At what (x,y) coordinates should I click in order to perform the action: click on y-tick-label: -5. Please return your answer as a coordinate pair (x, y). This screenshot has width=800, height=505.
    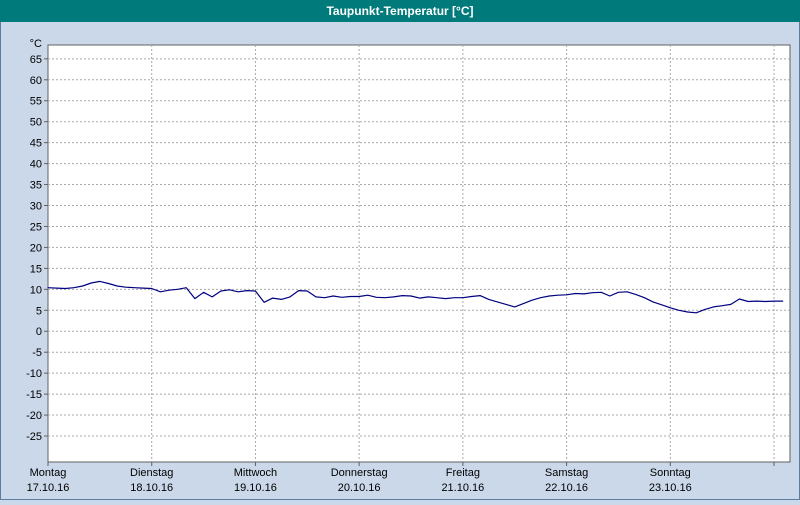
    Looking at the image, I should click on (37, 353).